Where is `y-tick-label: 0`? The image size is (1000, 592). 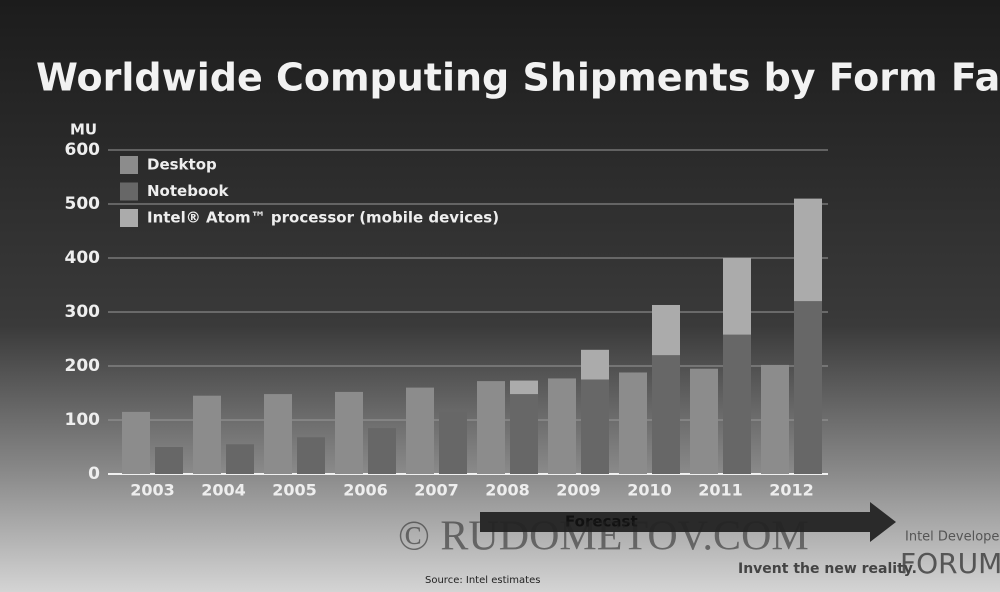
y-tick-label: 0 is located at coordinates (94, 474).